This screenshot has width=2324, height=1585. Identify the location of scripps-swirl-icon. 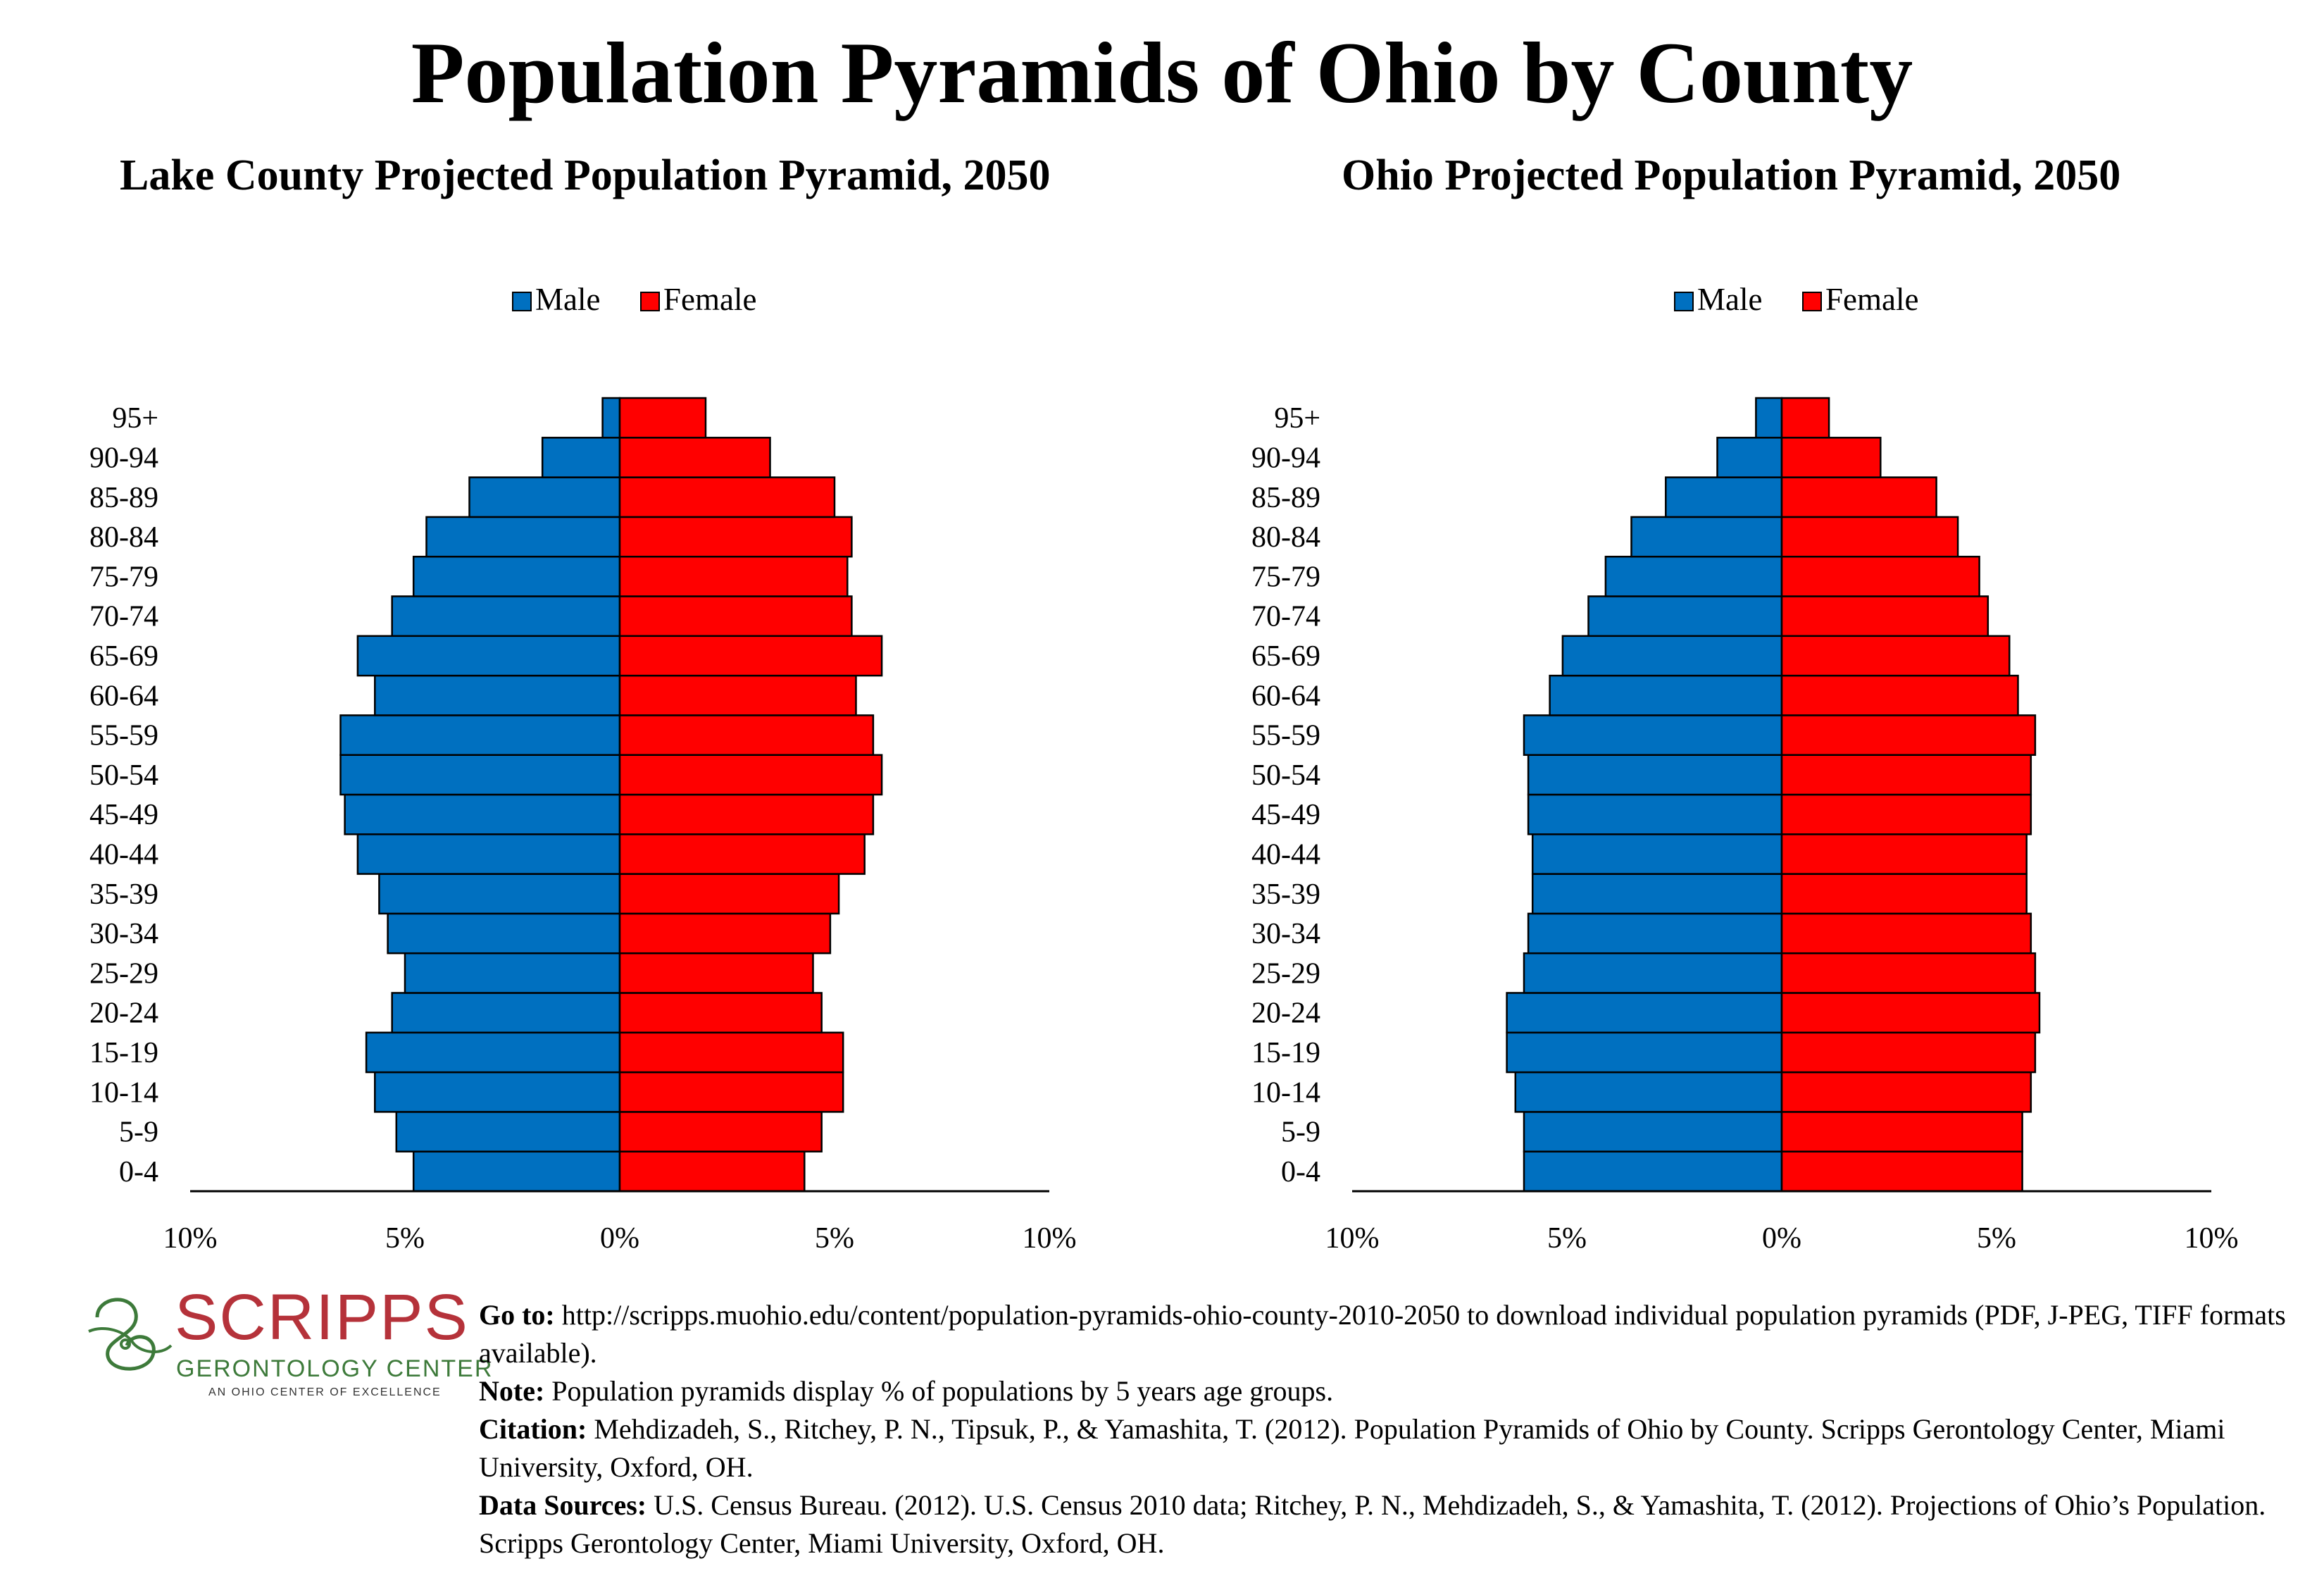
(130, 1334).